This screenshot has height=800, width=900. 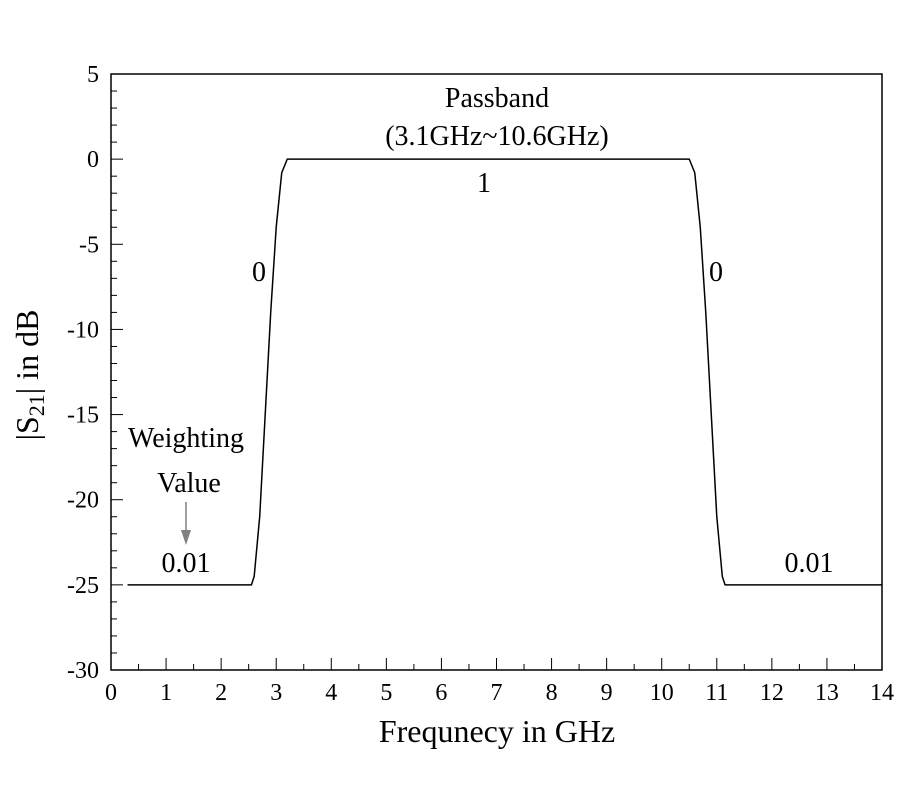 I want to click on x-tick-label: 12, so click(x=772, y=693).